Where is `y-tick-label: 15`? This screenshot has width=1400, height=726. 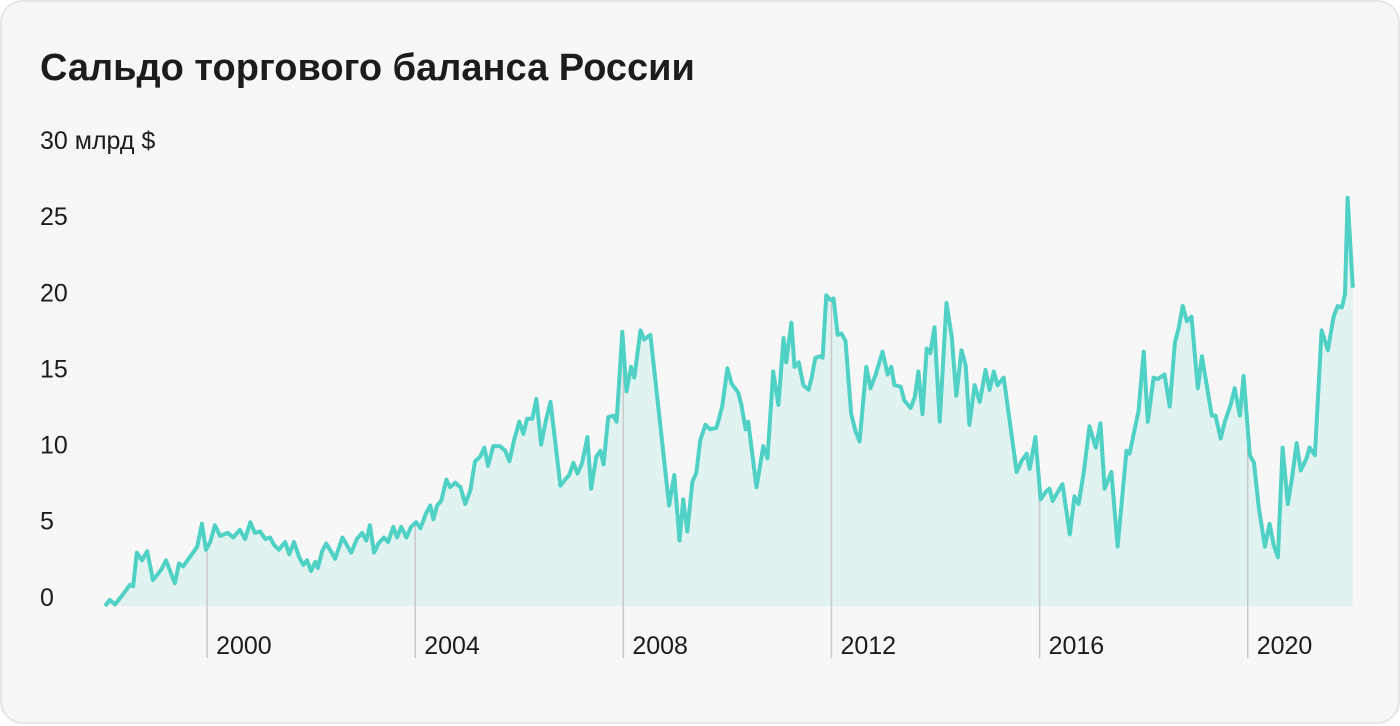
y-tick-label: 15 is located at coordinates (54, 369).